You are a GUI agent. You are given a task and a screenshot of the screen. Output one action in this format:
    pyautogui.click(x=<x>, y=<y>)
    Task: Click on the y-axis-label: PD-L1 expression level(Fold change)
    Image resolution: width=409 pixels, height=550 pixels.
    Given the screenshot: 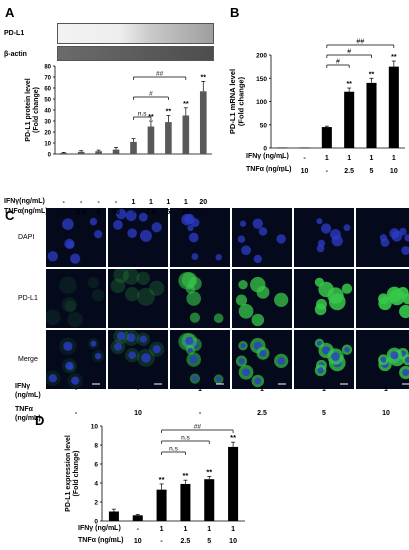 What is the action you would take?
    pyautogui.click(x=72, y=473)
    